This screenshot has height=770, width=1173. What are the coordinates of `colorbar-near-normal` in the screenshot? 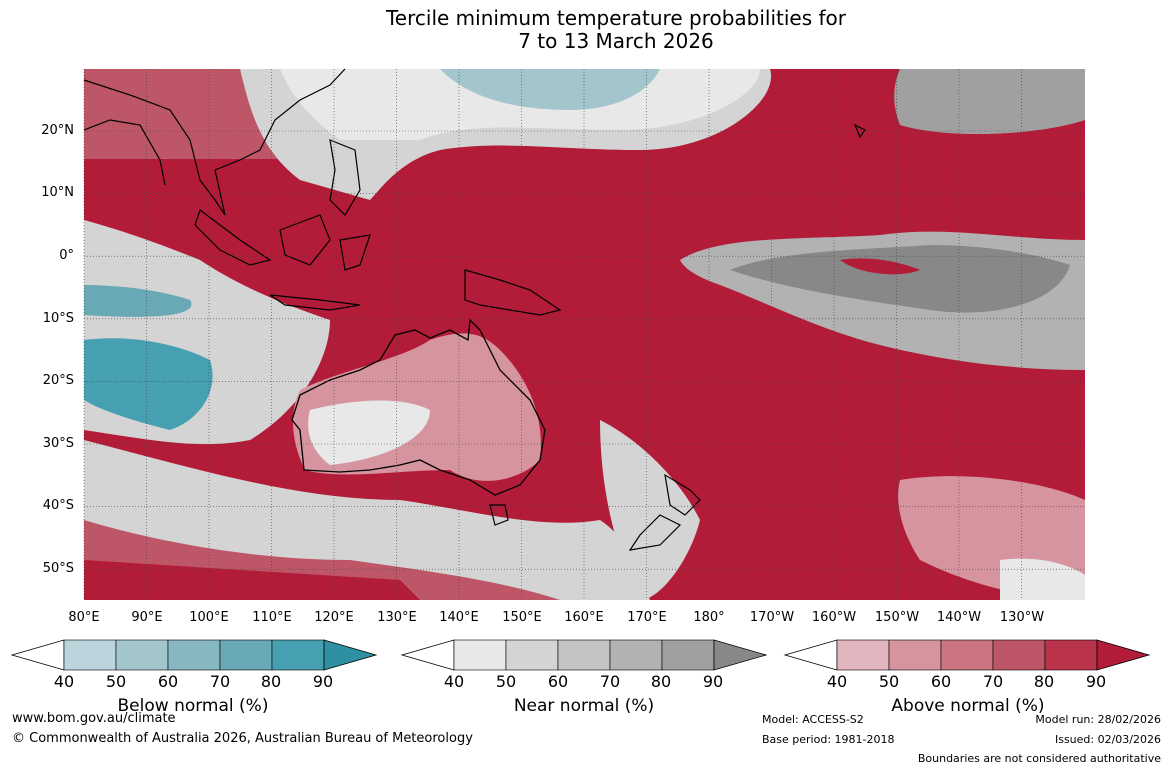 It's located at (584, 655).